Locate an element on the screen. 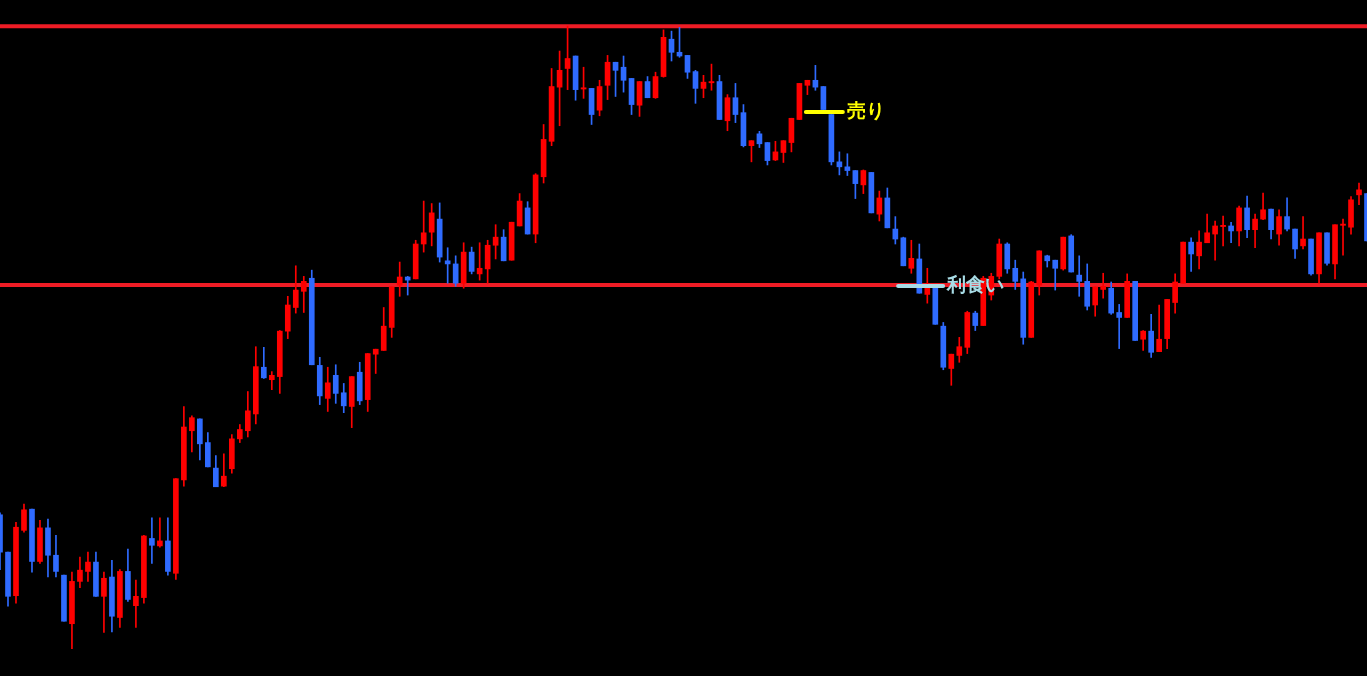 This screenshot has width=1367, height=676. annotation: 売り is located at coordinates (865, 109).